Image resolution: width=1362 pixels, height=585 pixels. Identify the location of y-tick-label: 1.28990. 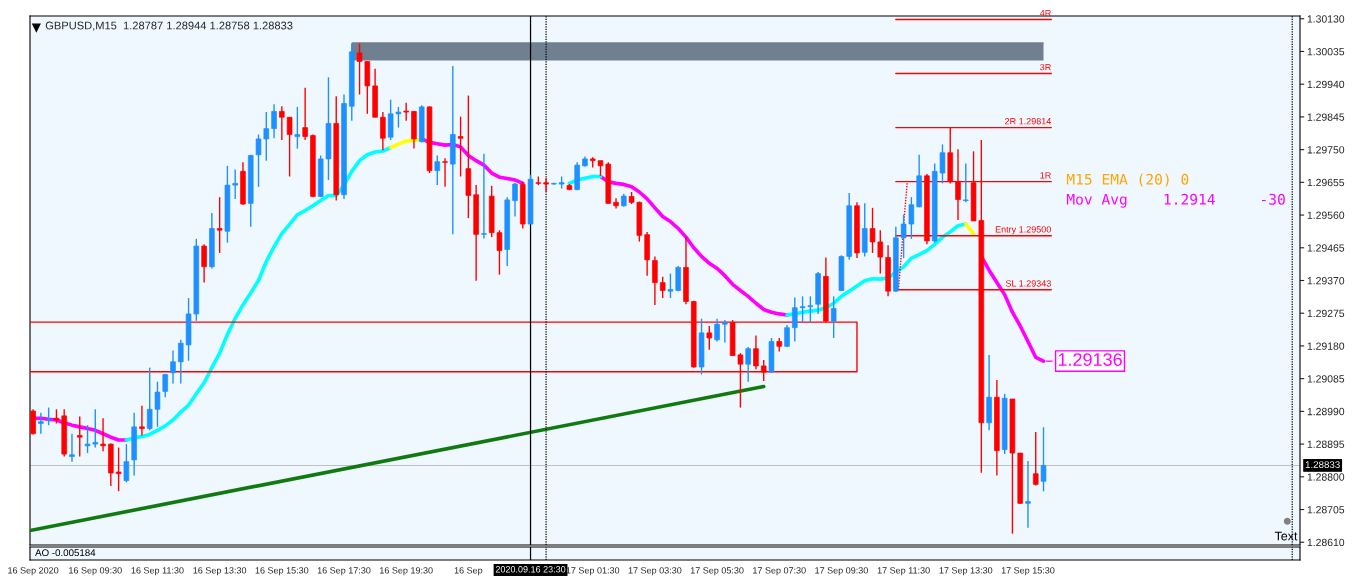
(1326, 411).